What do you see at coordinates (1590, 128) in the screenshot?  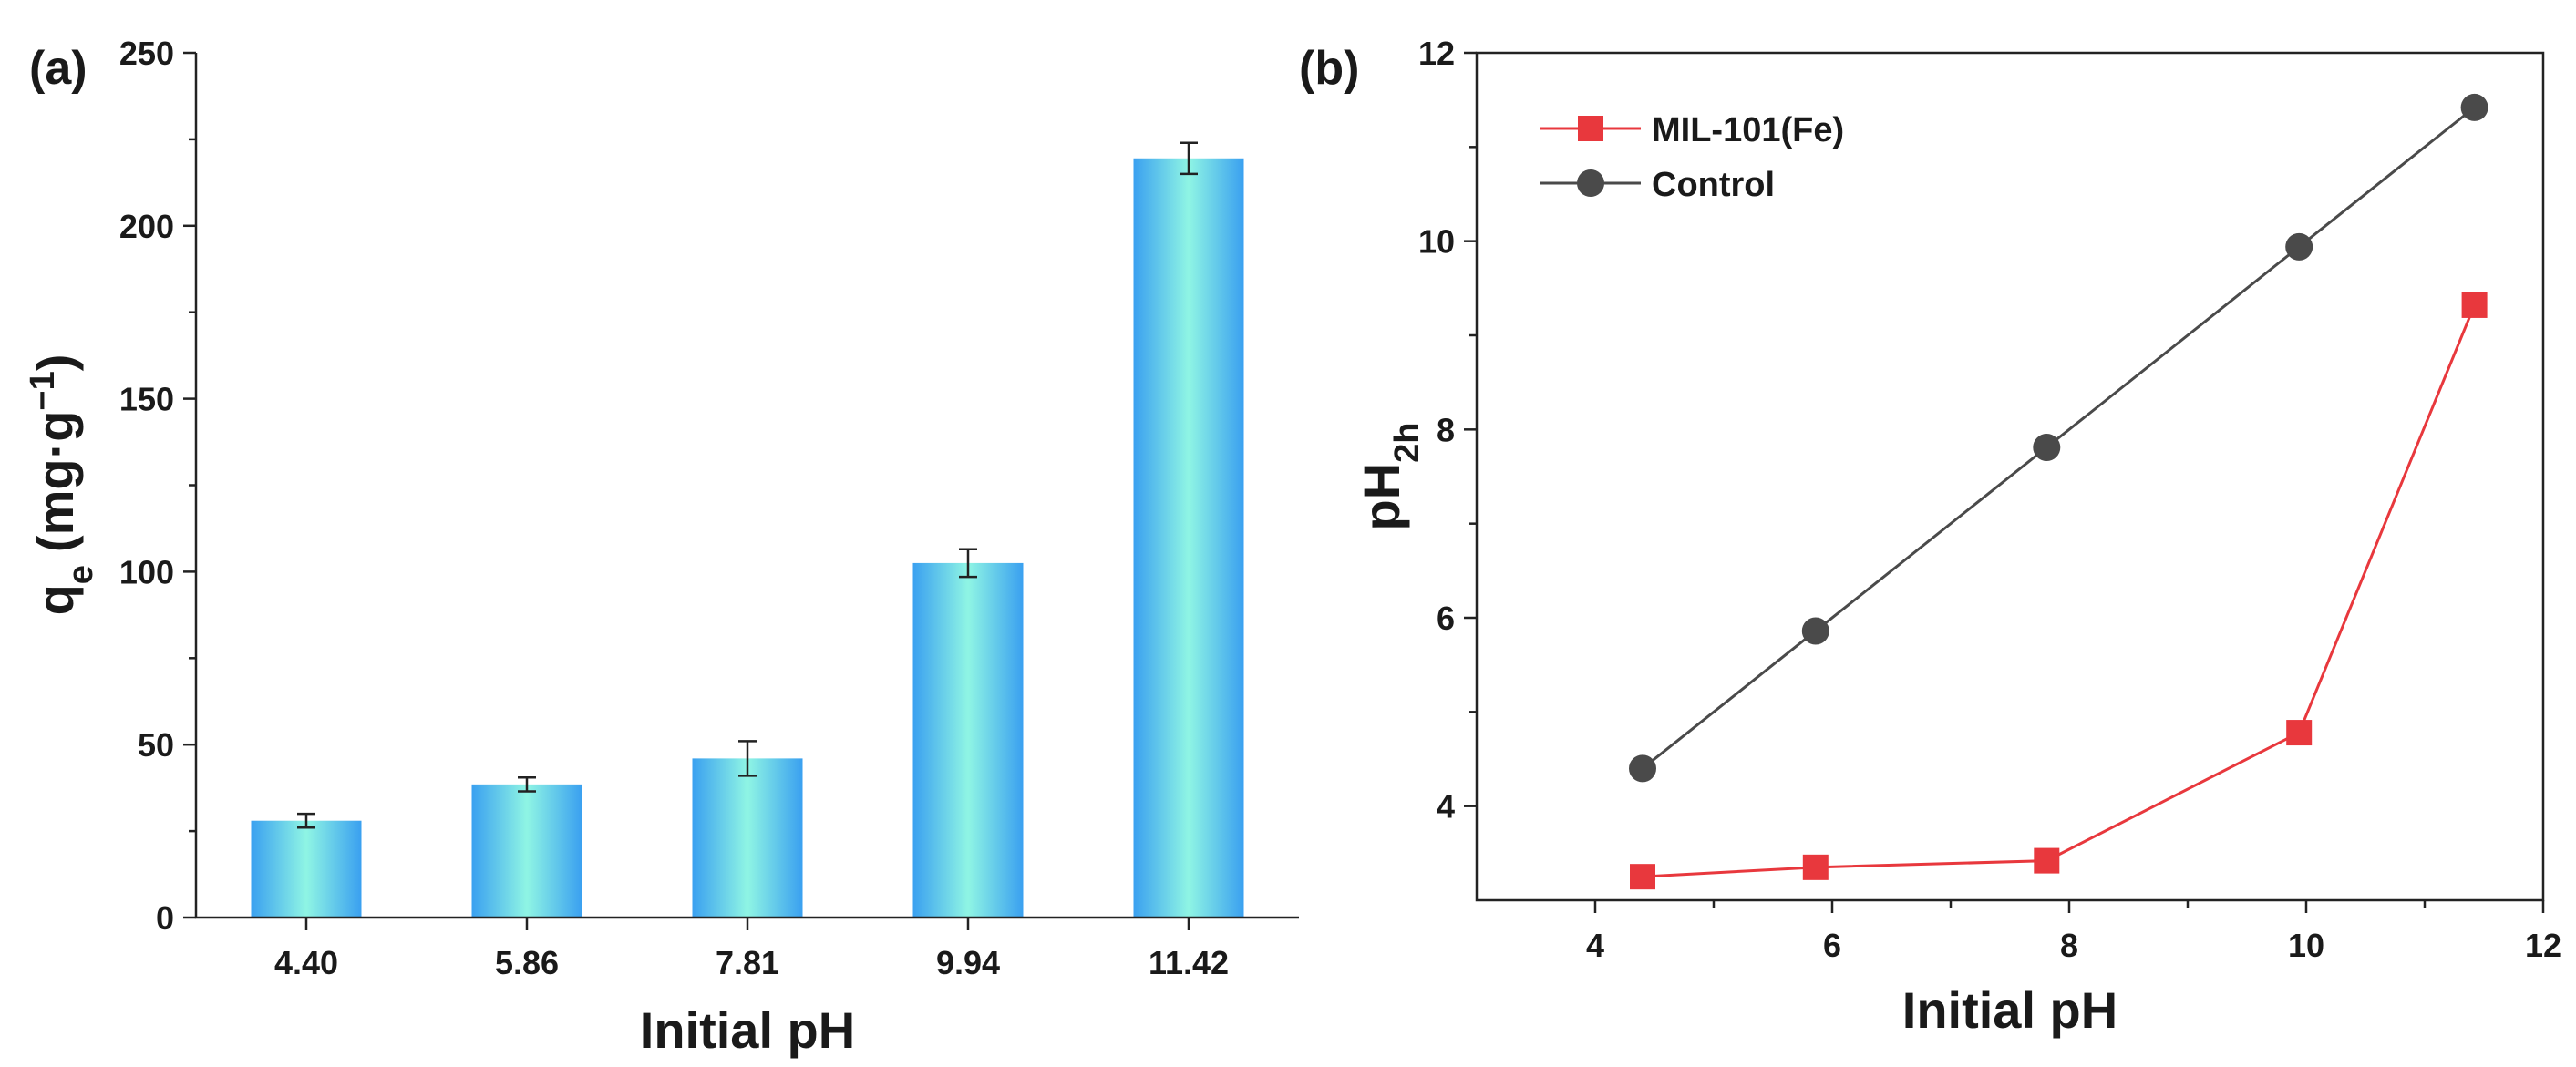 I see `legend-marker-mil-101-fe` at bounding box center [1590, 128].